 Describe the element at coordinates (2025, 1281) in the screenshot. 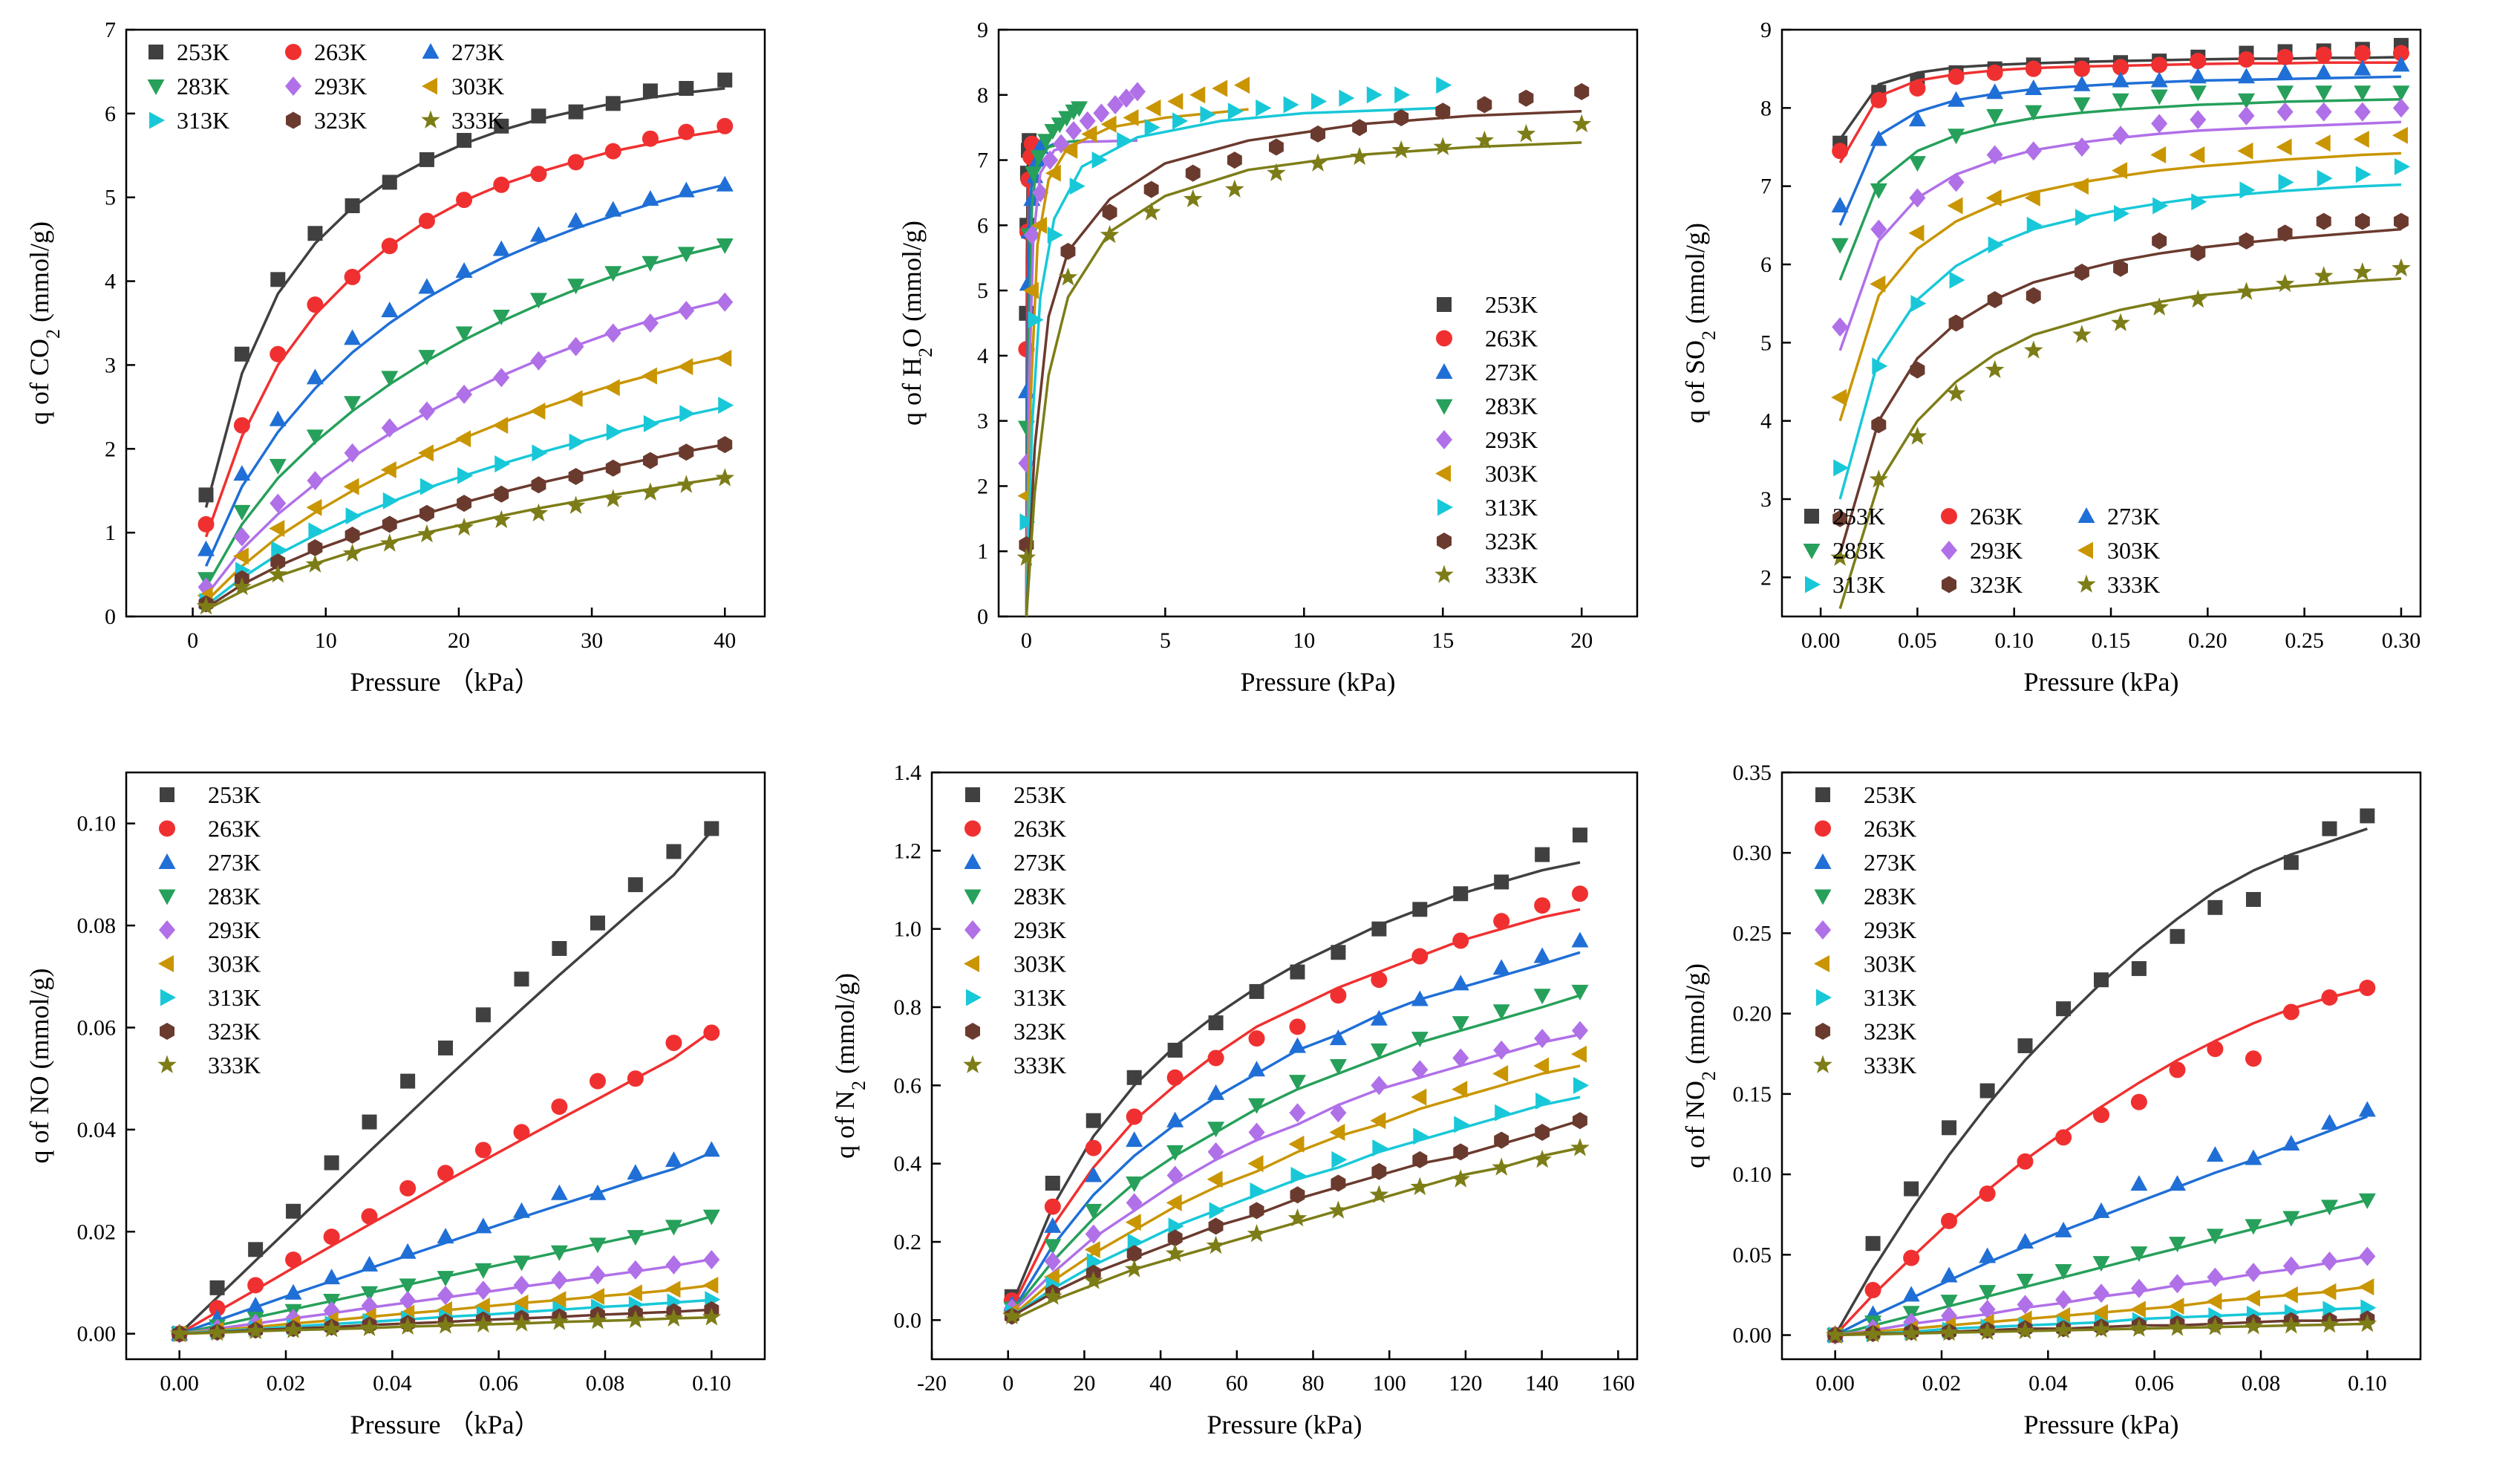

I see `no2-point-283K` at that location.